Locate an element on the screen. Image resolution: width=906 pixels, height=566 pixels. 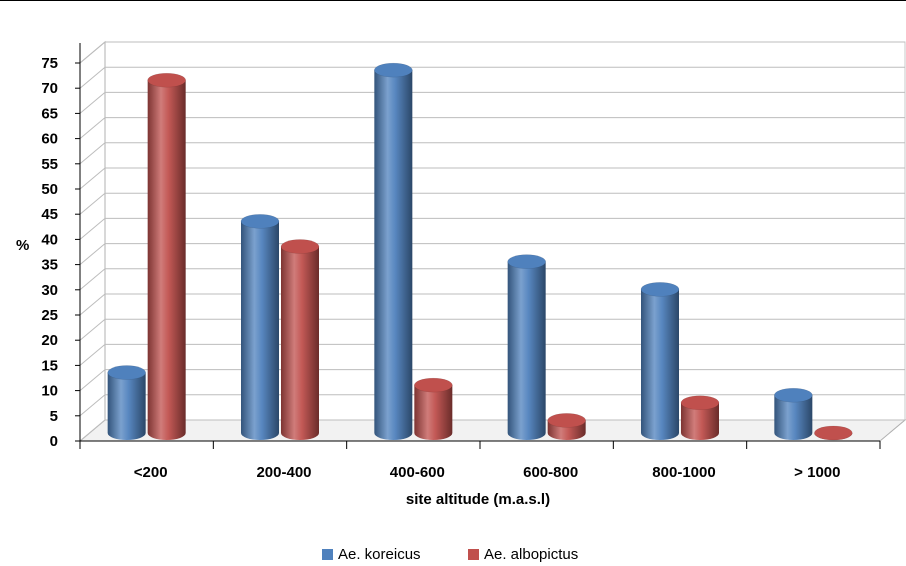
y-tick-label: 75 is located at coordinates (49, 63).